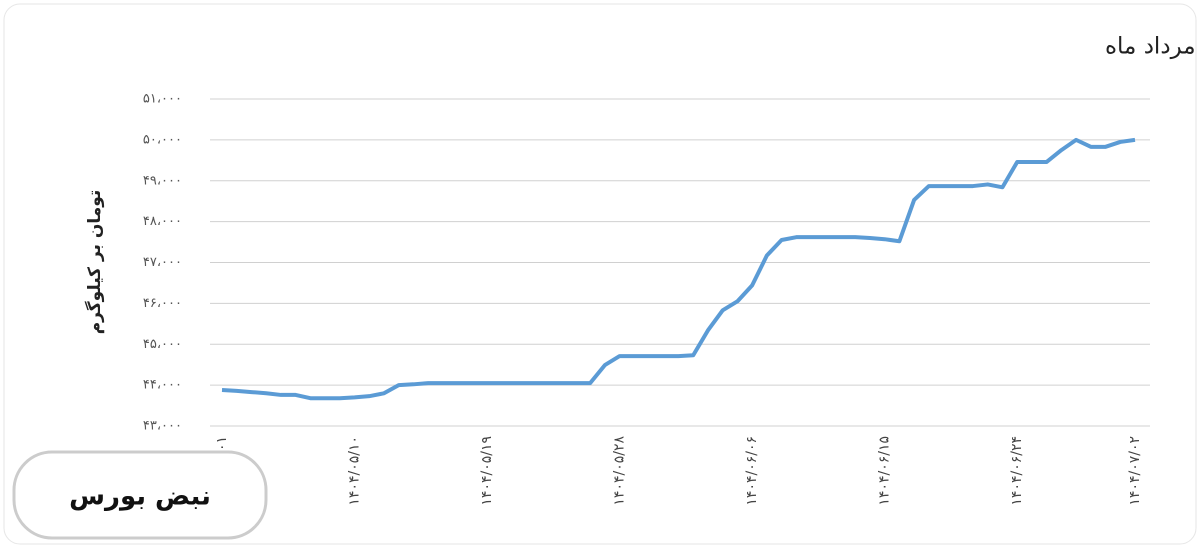 Image resolution: width=1200 pixels, height=548 pixels. What do you see at coordinates (1017, 471) in the screenshot?
I see `x-tick-label: ۱۴۰۴/۰۶/۲۴` at bounding box center [1017, 471].